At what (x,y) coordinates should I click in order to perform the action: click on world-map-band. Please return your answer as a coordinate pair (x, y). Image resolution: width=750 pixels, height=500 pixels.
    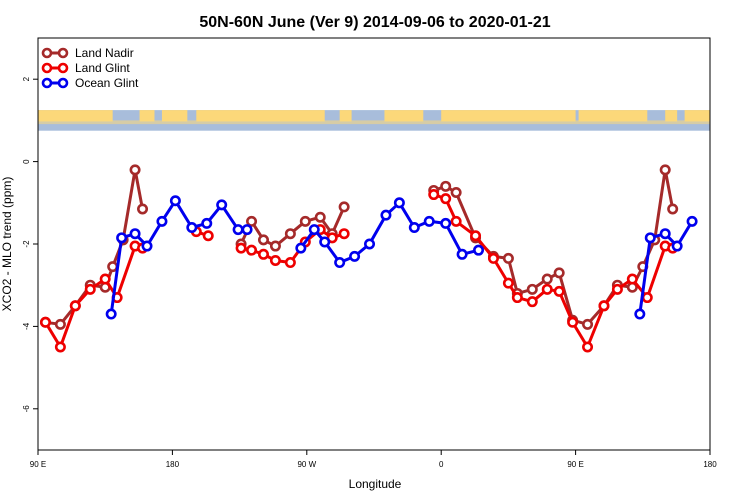
    Looking at the image, I should click on (374, 120).